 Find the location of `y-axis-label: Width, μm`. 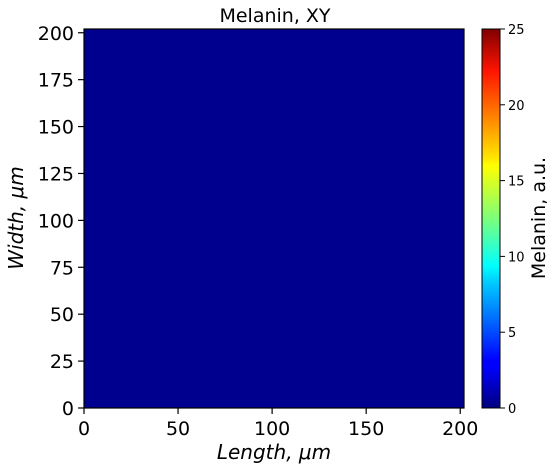

y-axis-label: Width, μm is located at coordinates (16, 217).